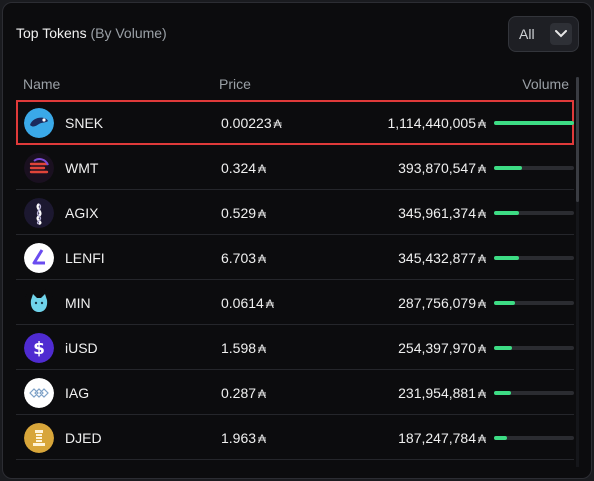  I want to click on token-price: 6.703 ₳, so click(243, 258).